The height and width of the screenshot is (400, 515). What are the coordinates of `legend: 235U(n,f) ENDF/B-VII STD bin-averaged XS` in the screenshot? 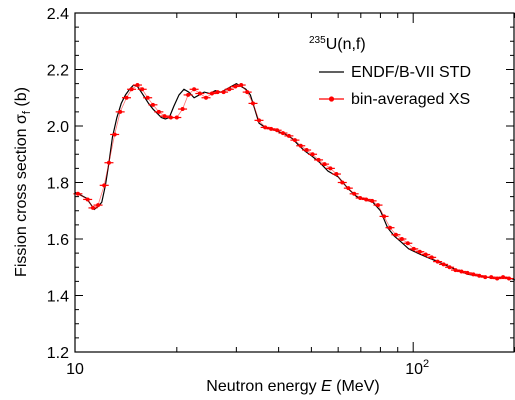 It's located at (390, 71).